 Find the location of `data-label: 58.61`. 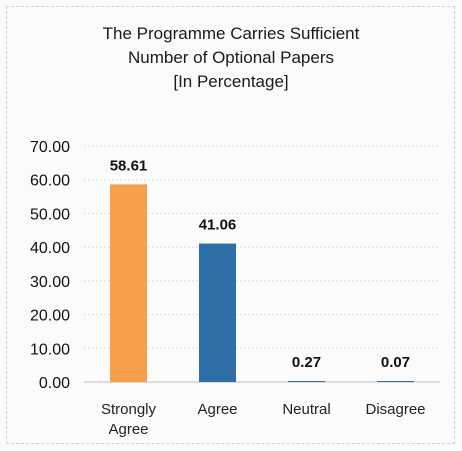

data-label: 58.61 is located at coordinates (129, 165).